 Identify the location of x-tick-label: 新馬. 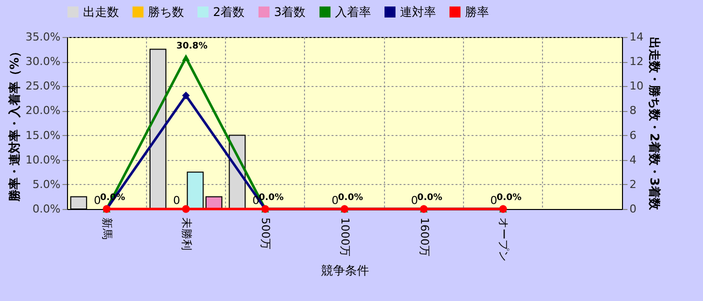
(107, 229).